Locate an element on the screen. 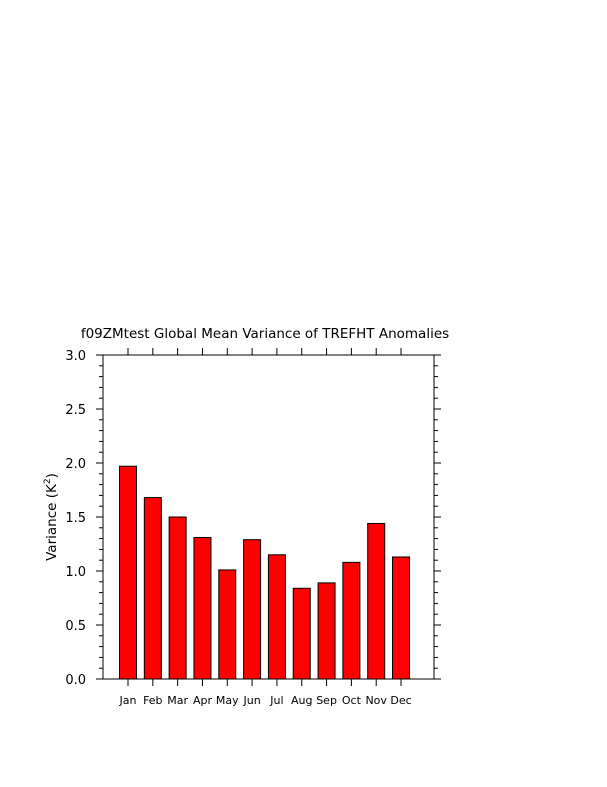  x-tick-label: May is located at coordinates (227, 700).